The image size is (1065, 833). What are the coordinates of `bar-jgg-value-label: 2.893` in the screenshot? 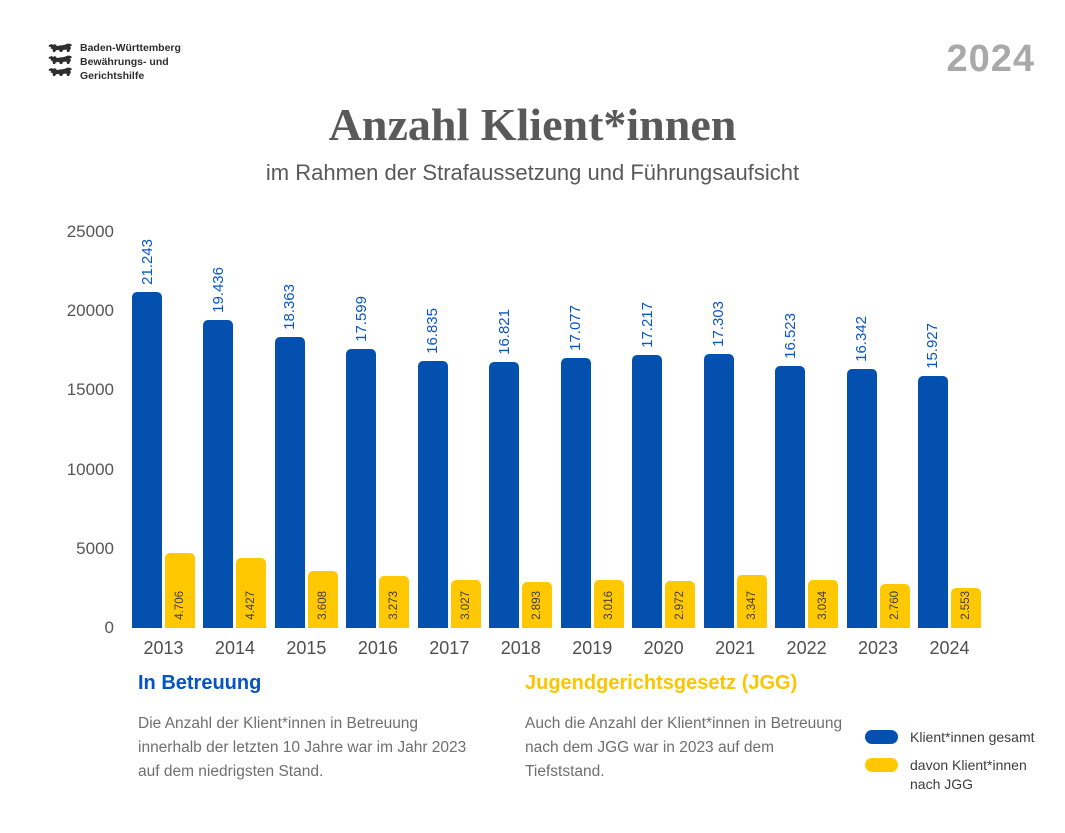 It's located at (537, 605).